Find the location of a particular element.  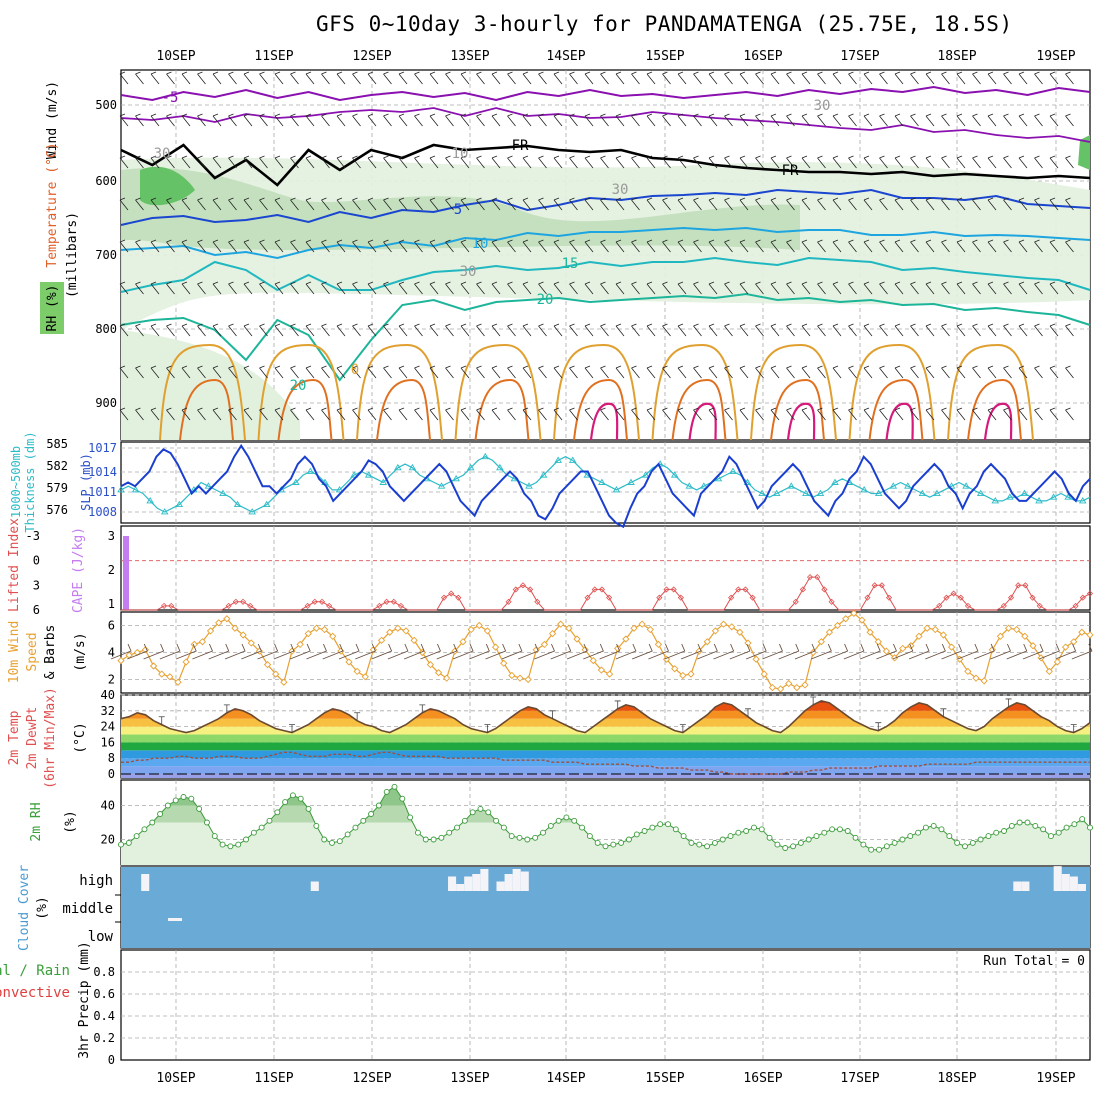

li-tick: 0 is located at coordinates (36, 561).